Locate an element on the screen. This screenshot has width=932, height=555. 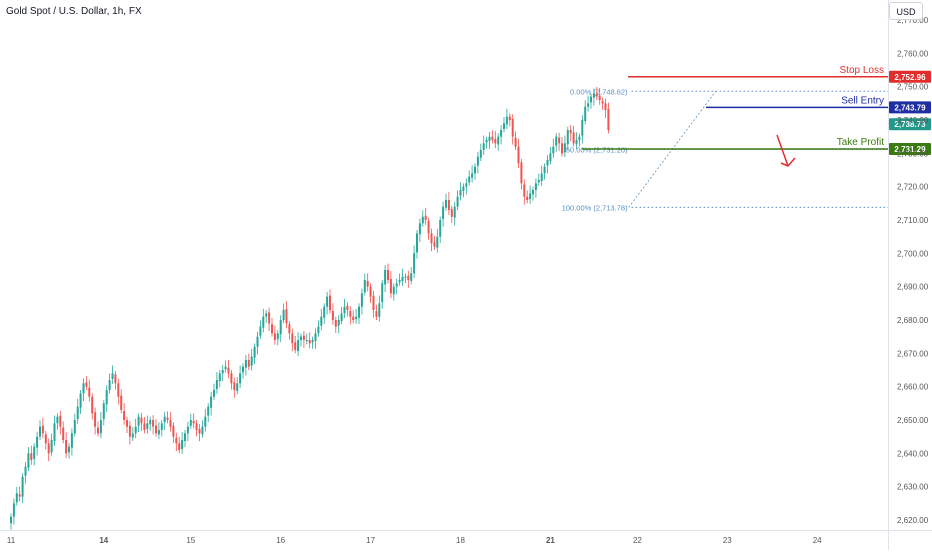
sell-entry-label: Sell Entry is located at coordinates (862, 100).